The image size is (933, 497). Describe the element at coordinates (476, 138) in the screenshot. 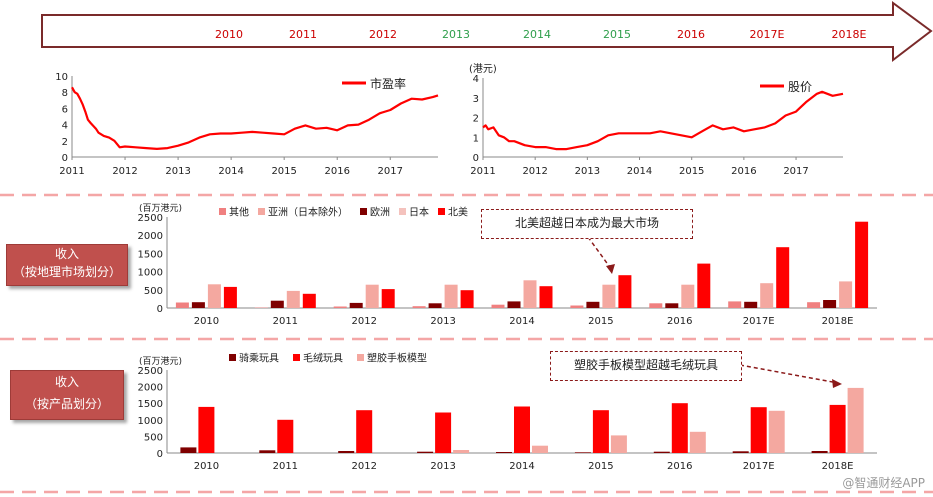

I see `y-tick-label: 1` at that location.